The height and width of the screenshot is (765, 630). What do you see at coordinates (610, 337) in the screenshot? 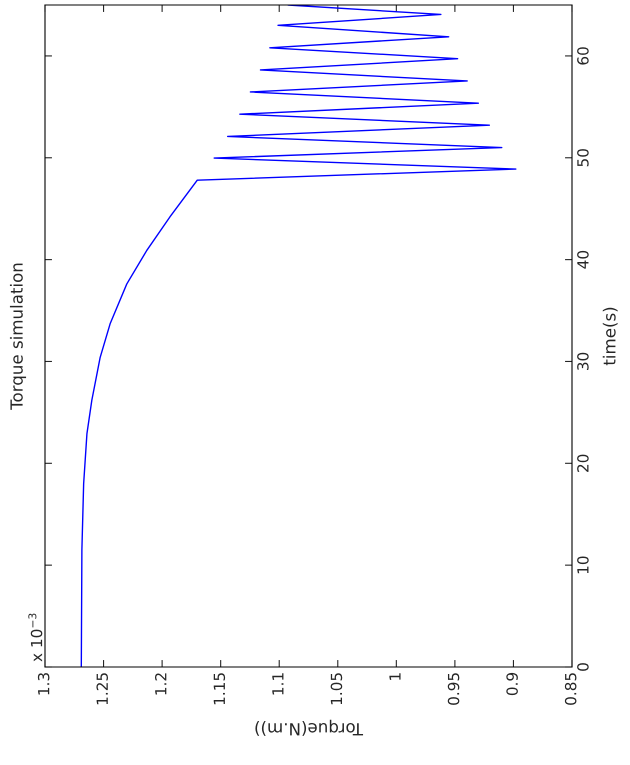
I see `y-axis-title: time(s)` at bounding box center [610, 337].